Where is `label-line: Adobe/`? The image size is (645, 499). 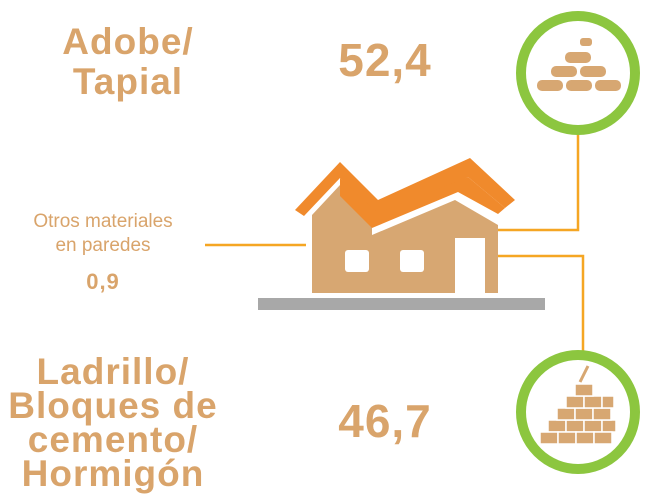 label-line: Adobe/ is located at coordinates (127, 41).